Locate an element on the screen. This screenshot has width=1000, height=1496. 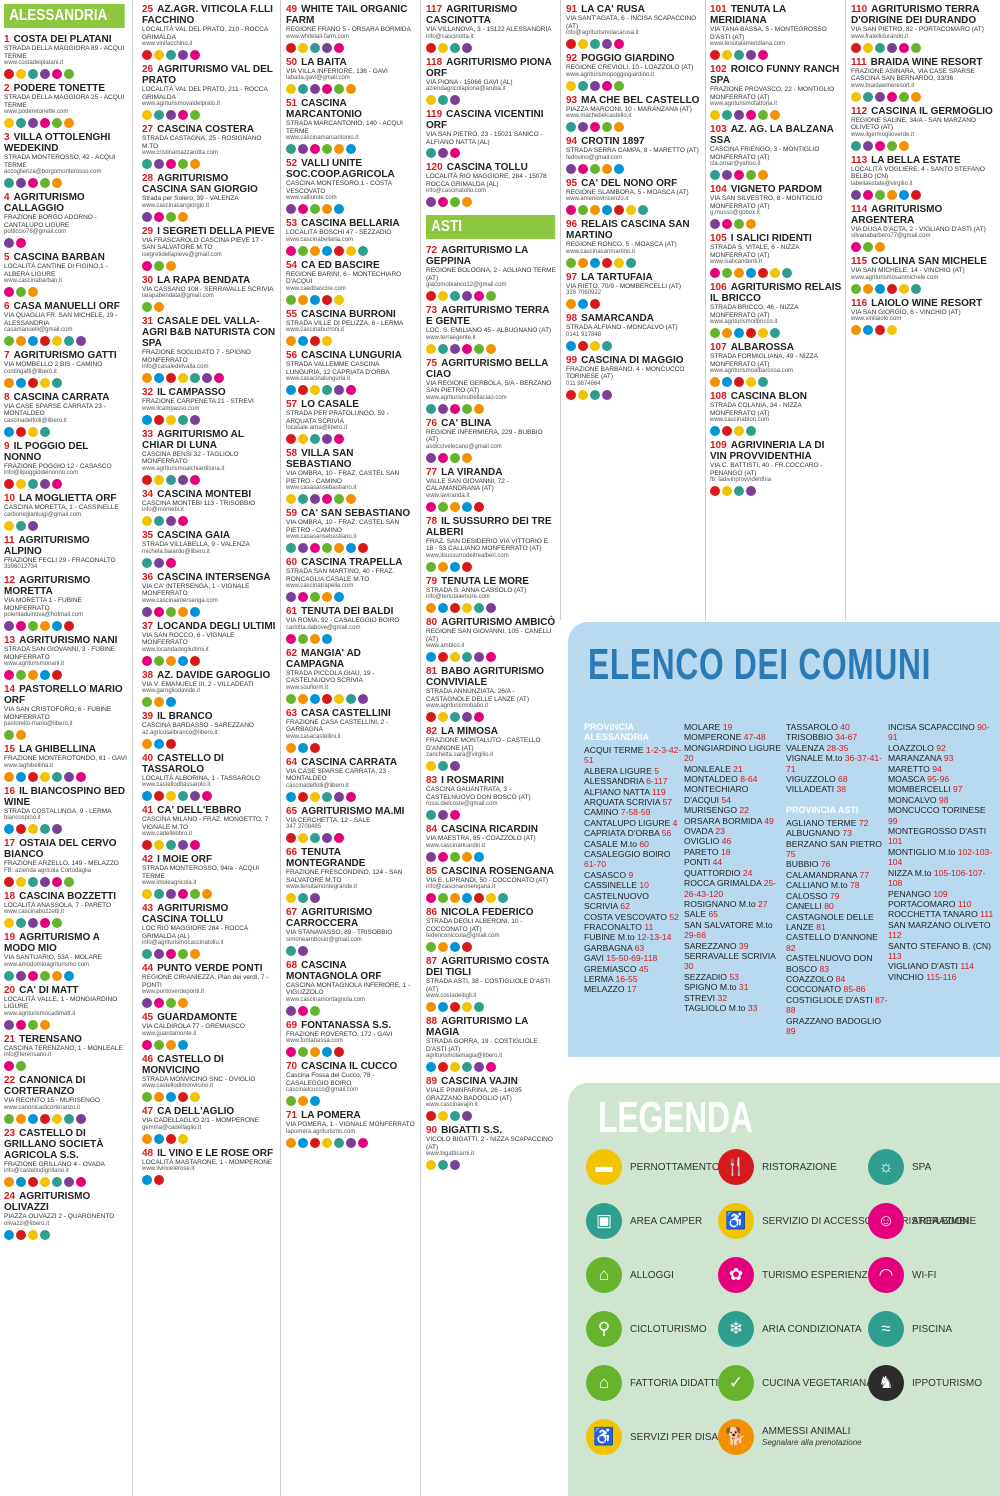
entry-contact: zanchetta.sara@virgilio.it is located at coordinates (460, 755).